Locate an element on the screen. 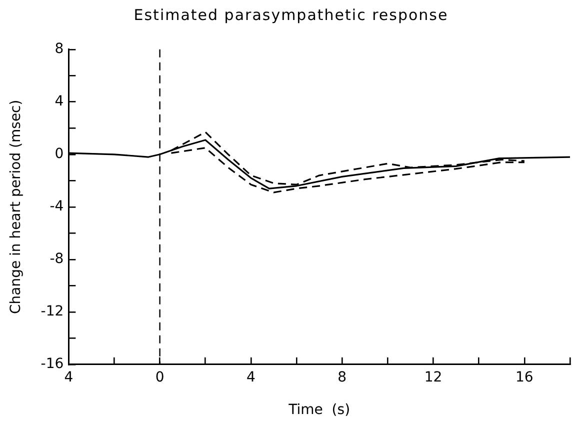 Image resolution: width=582 pixels, height=429 pixels. y-tick-label: 8 is located at coordinates (59, 49).